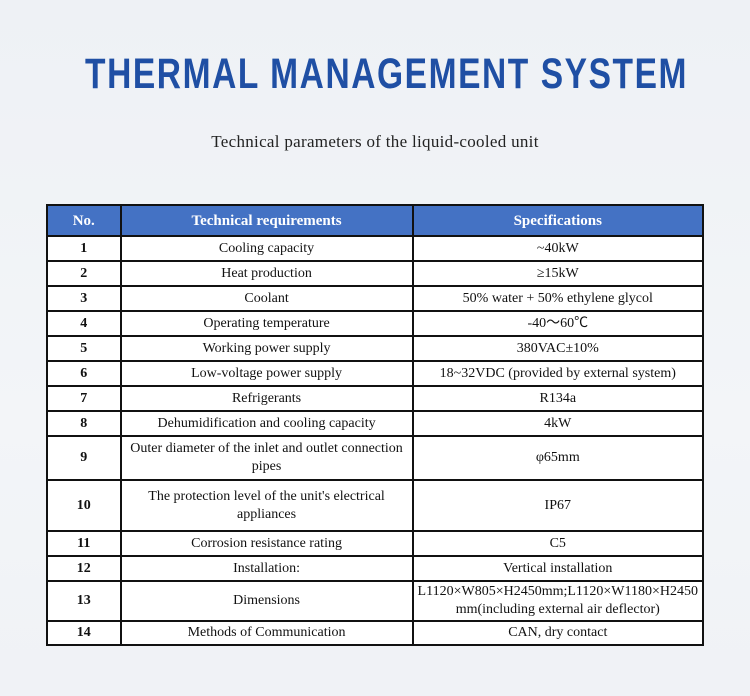 The height and width of the screenshot is (696, 750). I want to click on header-requirements: Technical requirements, so click(266, 220).